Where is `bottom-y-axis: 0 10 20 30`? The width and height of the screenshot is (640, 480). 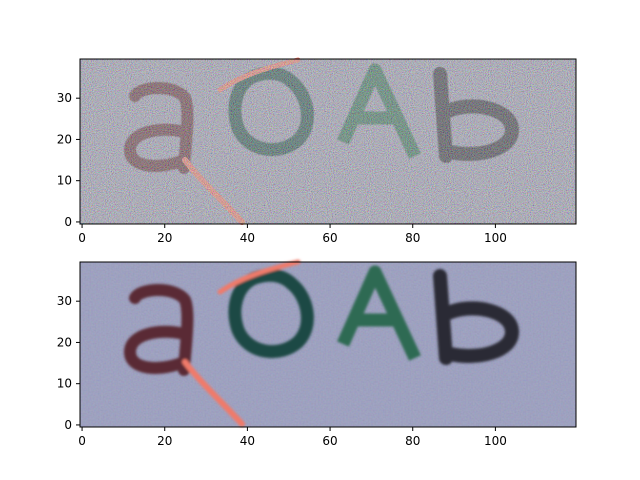 bottom-y-axis: 0 10 20 30 is located at coordinates (68, 363).